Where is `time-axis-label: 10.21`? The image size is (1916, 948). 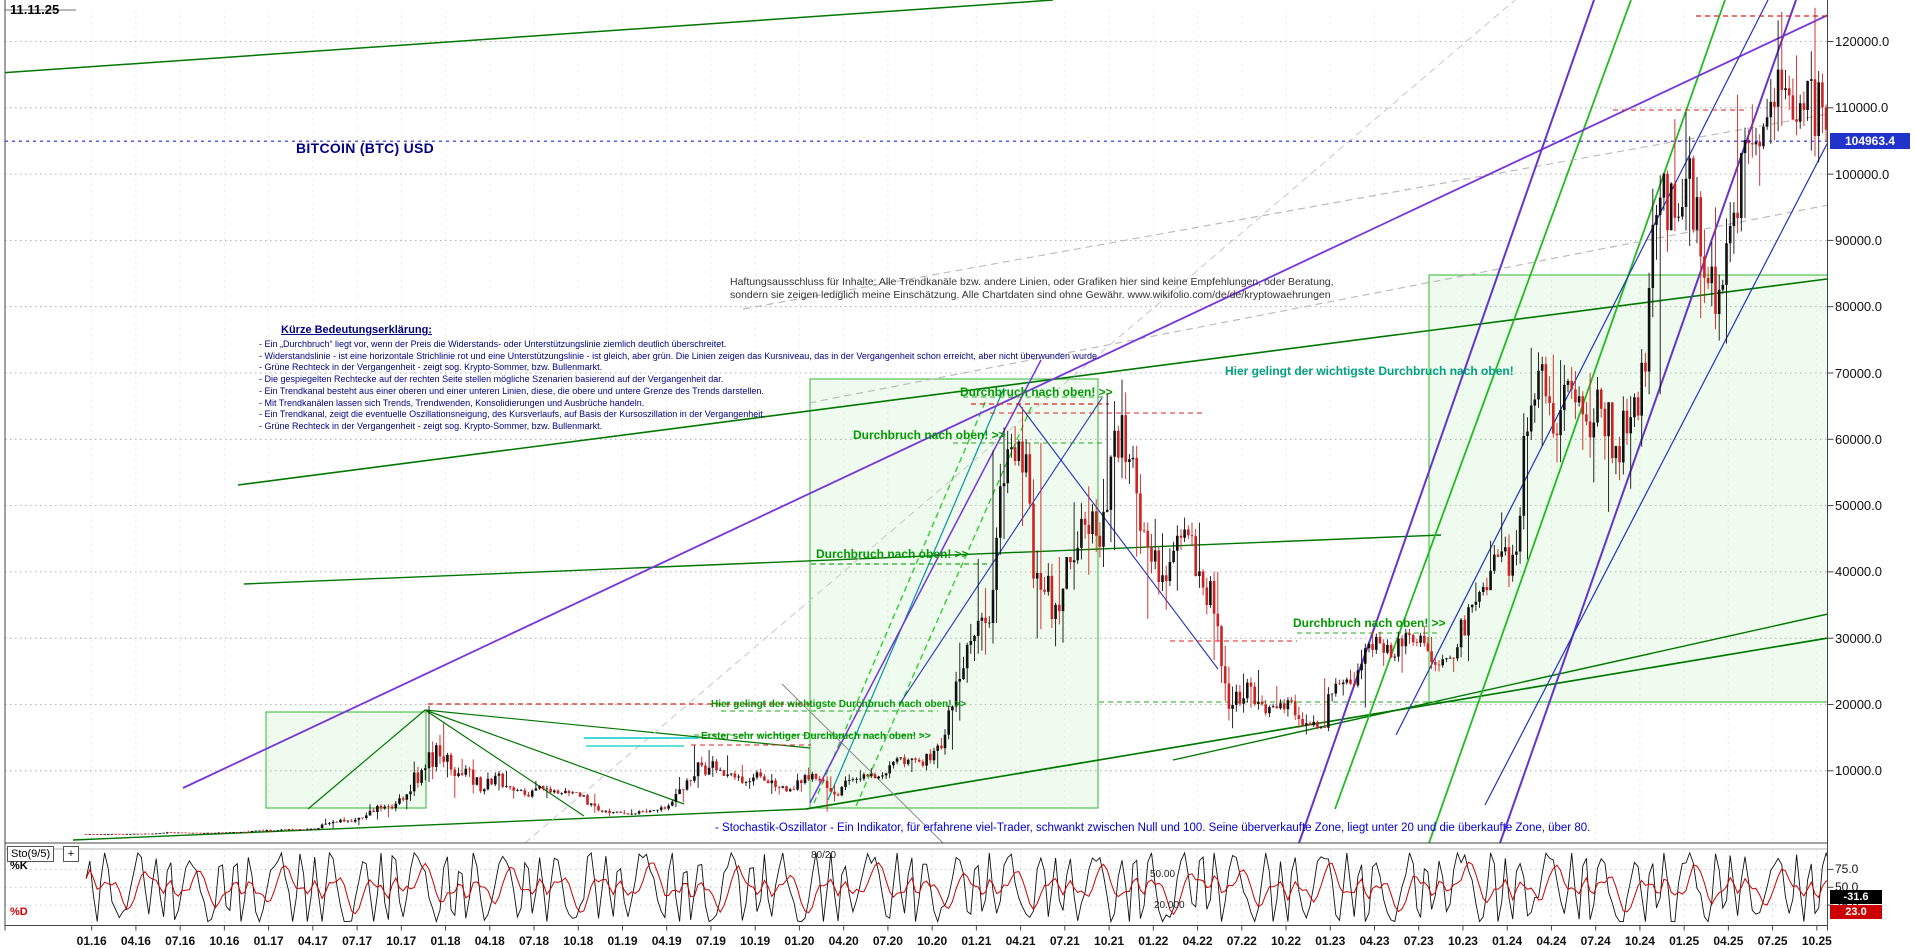 time-axis-label: 10.21 is located at coordinates (1109, 941).